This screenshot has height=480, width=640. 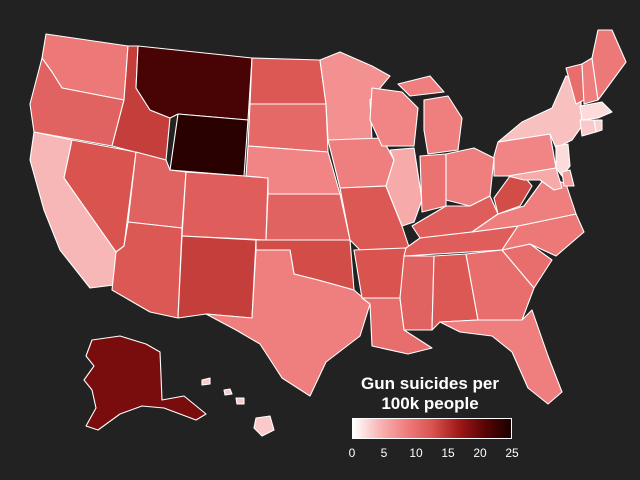 I want to click on state-mississippi, so click(x=417, y=293).